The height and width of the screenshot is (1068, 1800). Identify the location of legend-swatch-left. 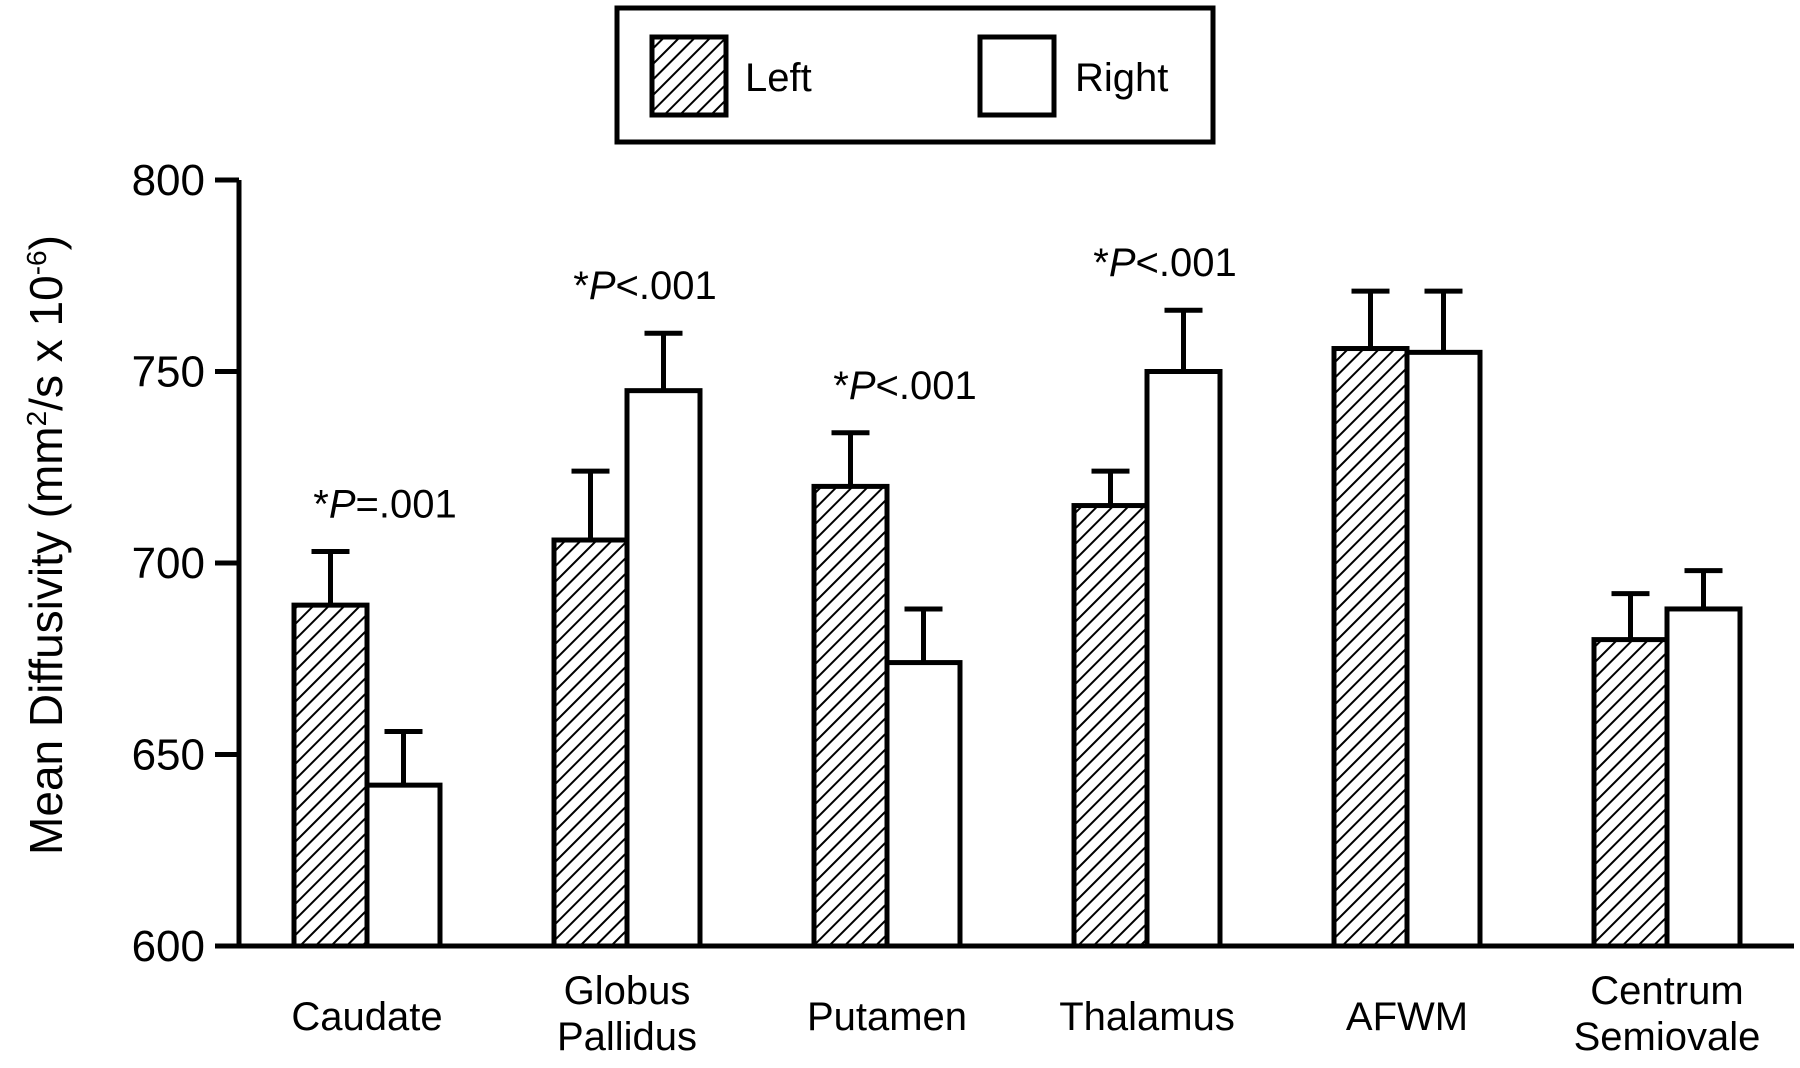
(689, 76).